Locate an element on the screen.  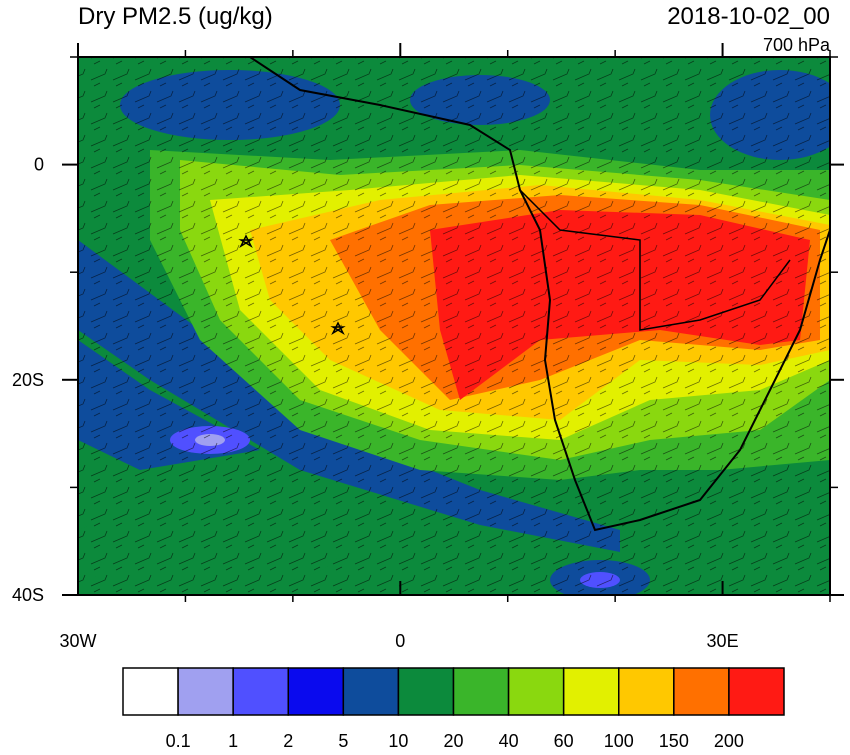
y-tick-label: 0 is located at coordinates (39, 165).